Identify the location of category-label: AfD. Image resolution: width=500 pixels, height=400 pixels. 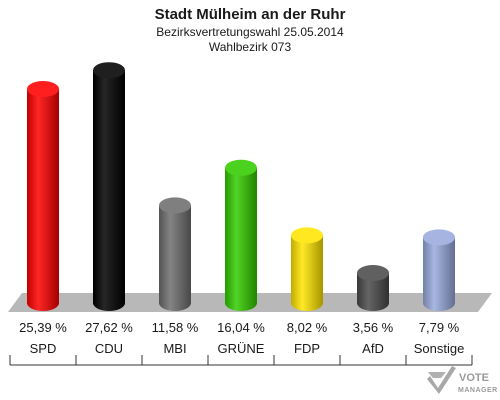
(373, 348).